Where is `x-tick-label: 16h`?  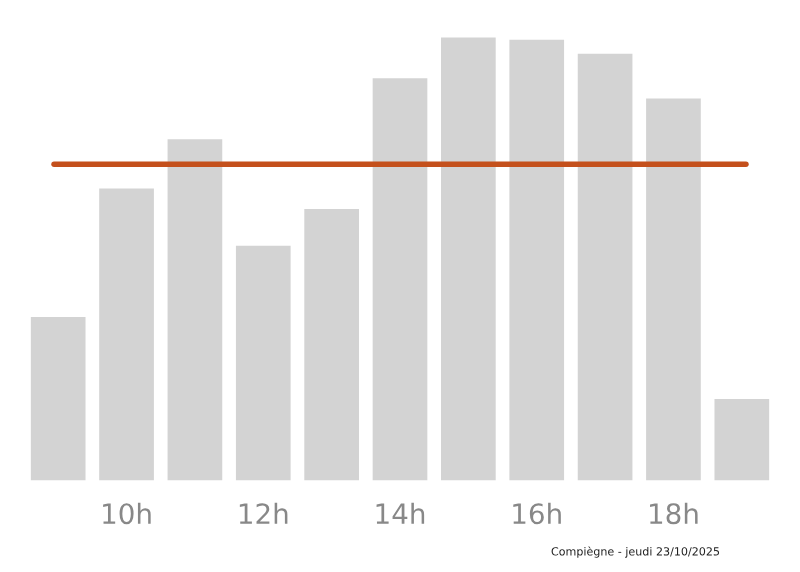
x-tick-label: 16h is located at coordinates (537, 513).